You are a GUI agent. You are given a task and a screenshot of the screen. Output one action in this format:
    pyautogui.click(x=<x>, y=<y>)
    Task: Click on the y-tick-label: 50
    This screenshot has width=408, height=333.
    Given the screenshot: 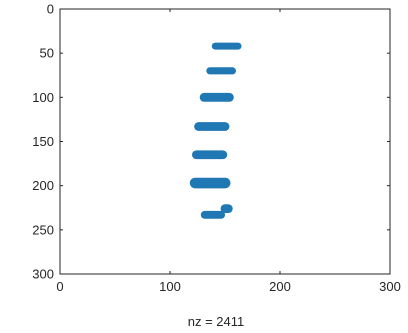 What is the action you would take?
    pyautogui.click(x=47, y=53)
    